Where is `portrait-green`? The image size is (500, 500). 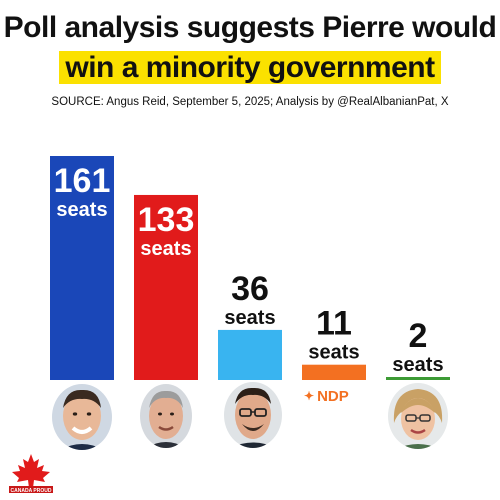 portrait-green is located at coordinates (418, 416).